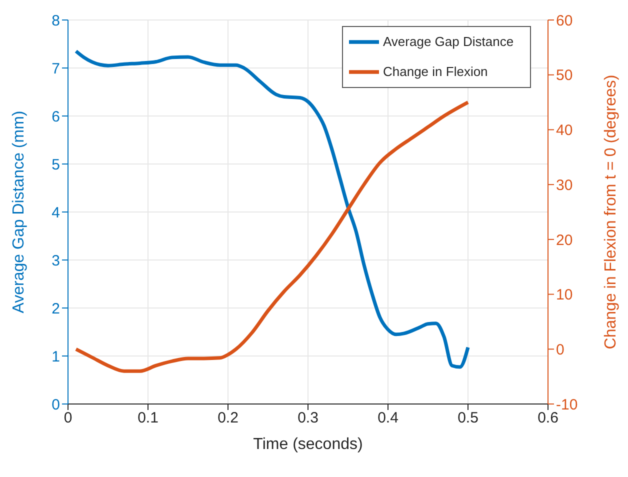  Describe the element at coordinates (435, 72) in the screenshot. I see `legend-label: Change in Flexion` at that location.